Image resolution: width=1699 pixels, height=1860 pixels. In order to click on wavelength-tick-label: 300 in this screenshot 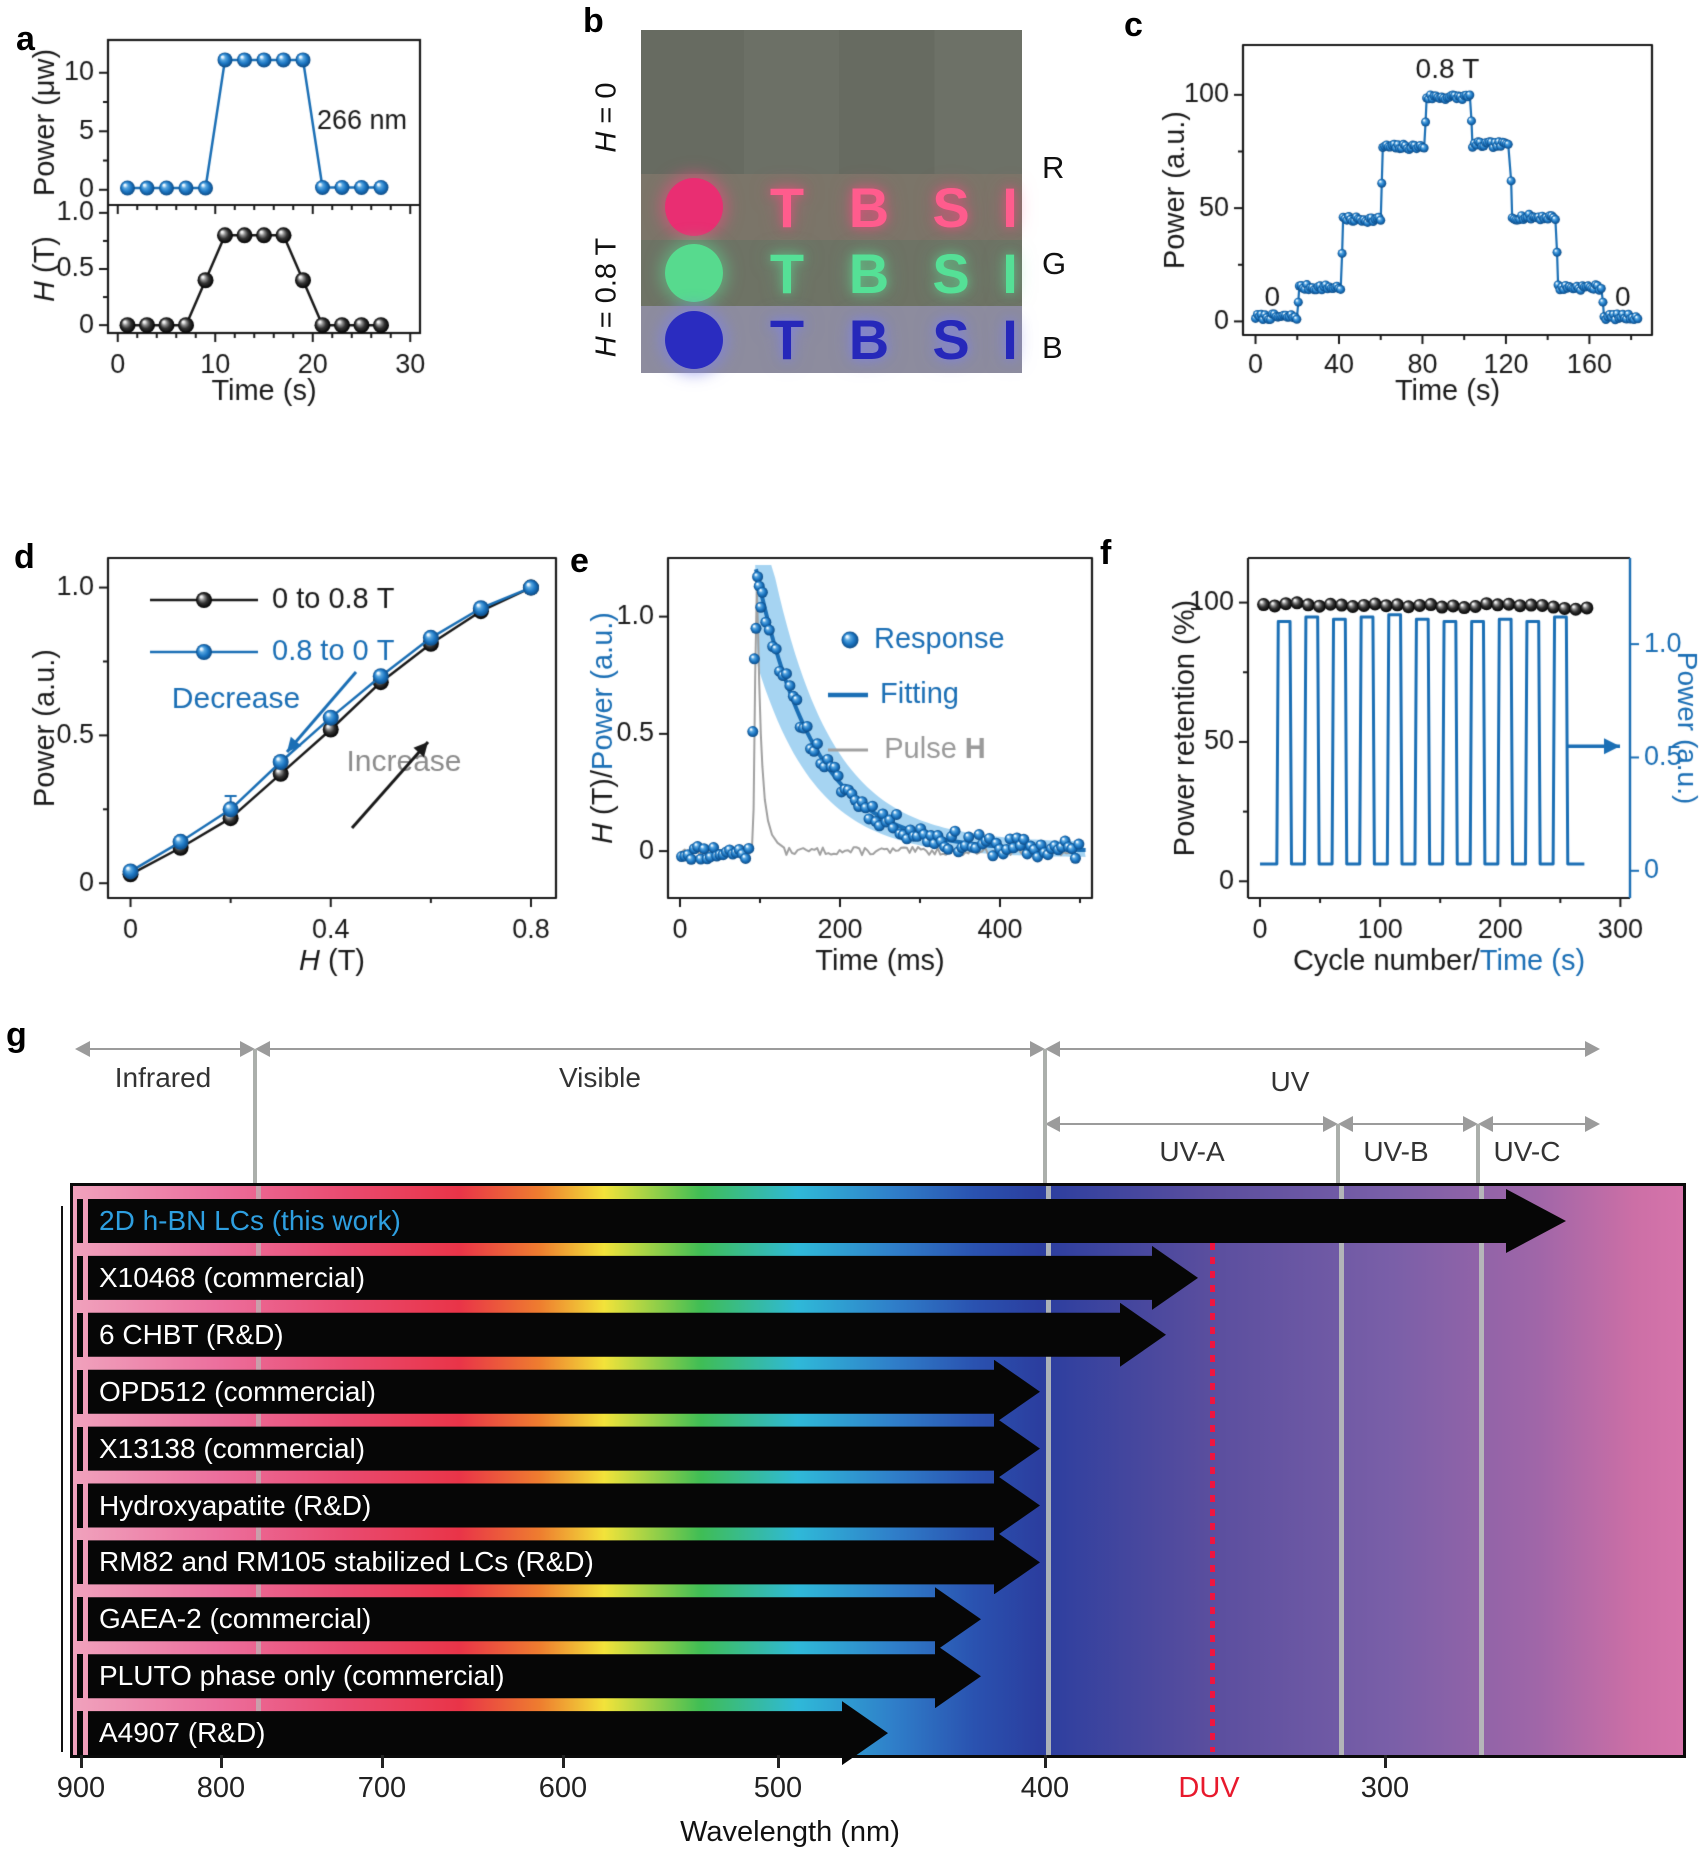, I will do `click(1385, 1788)`.